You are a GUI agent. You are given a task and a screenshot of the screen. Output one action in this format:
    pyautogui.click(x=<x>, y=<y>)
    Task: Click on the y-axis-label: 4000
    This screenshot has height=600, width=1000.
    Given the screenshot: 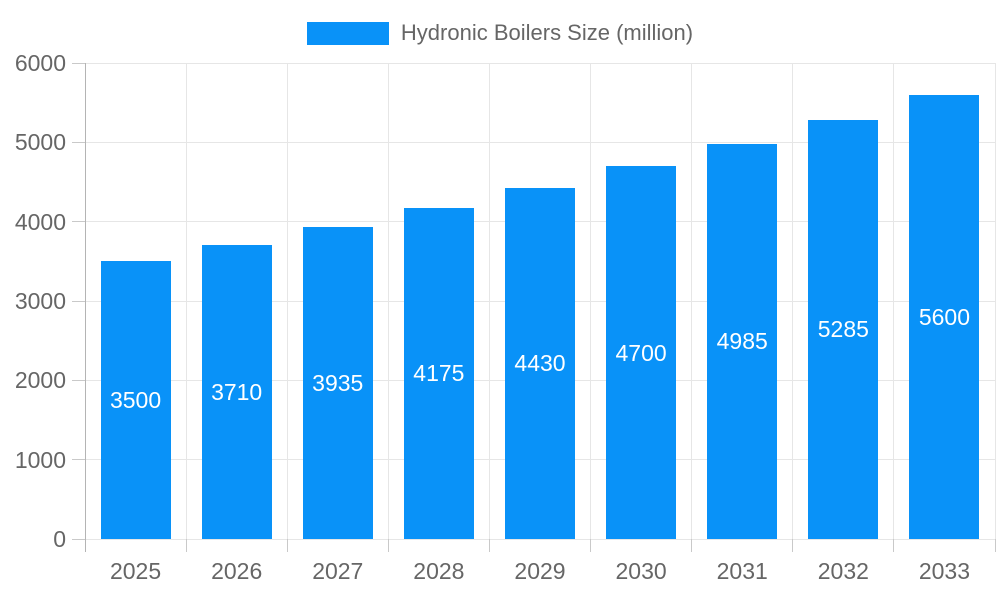 What is the action you would take?
    pyautogui.click(x=40, y=221)
    